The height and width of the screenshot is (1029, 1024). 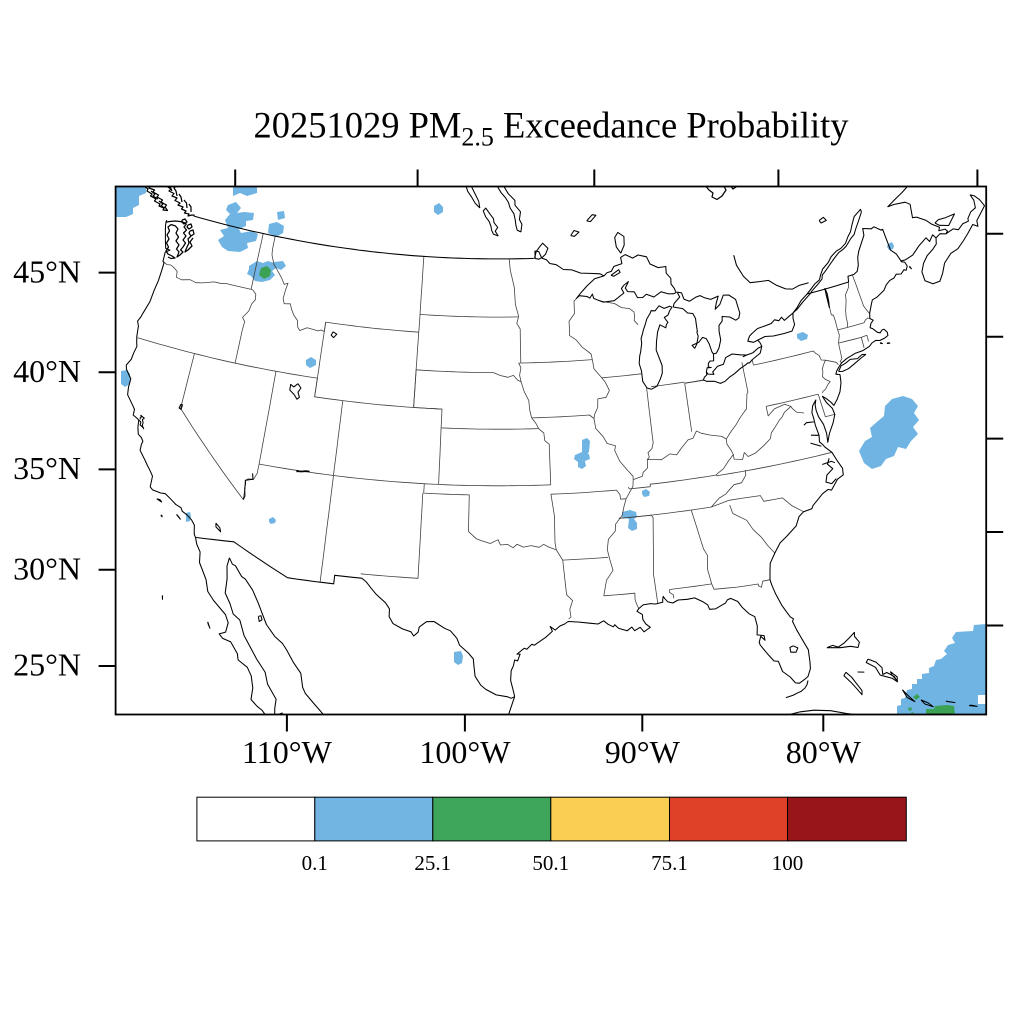 I want to click on svg-text: 0.1, so click(x=315, y=863).